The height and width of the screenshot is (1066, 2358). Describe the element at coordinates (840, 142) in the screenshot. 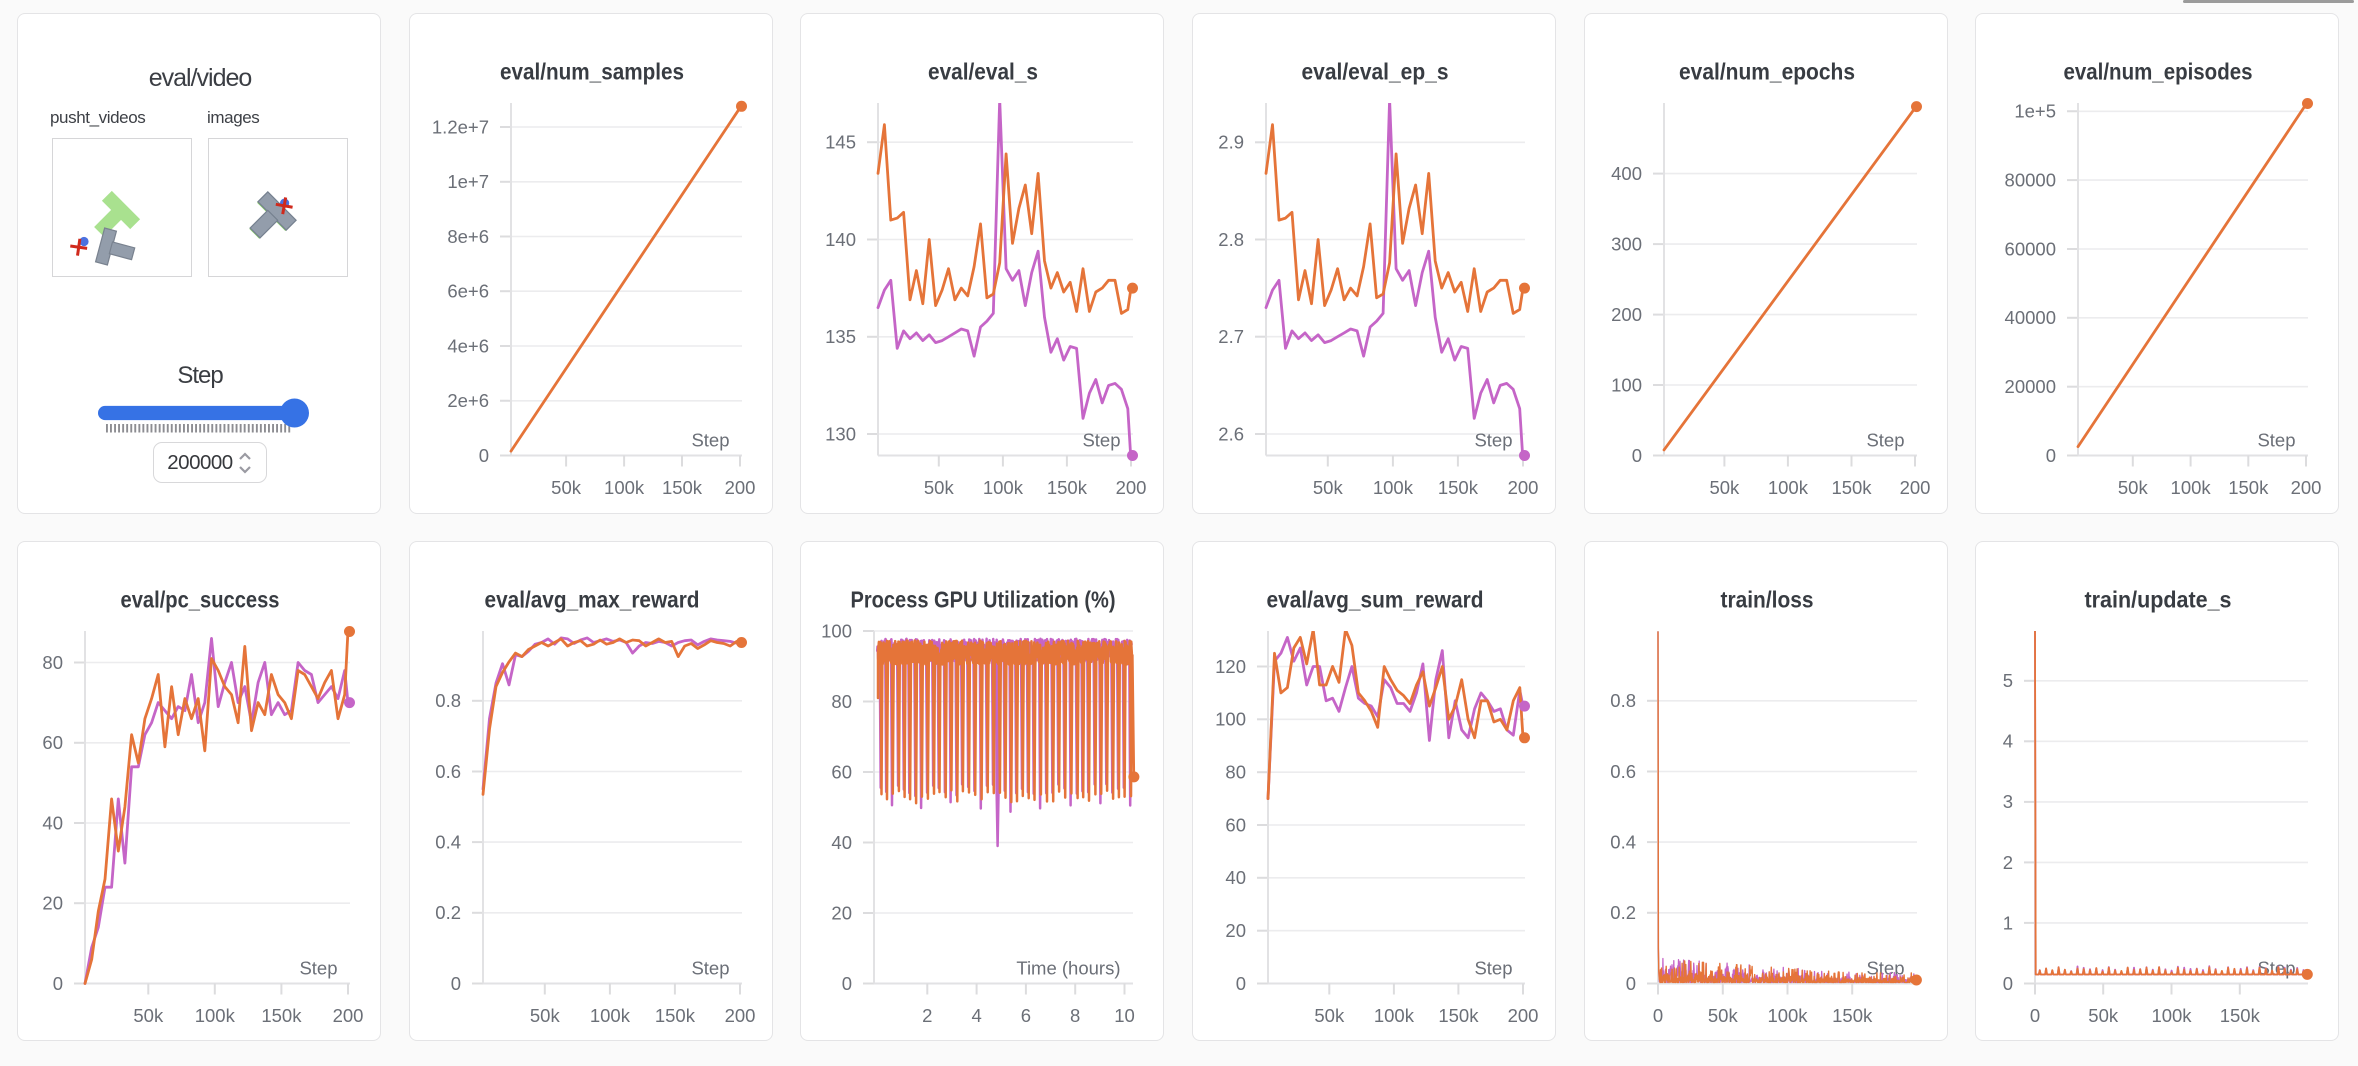

I see `svg-text: 145` at that location.